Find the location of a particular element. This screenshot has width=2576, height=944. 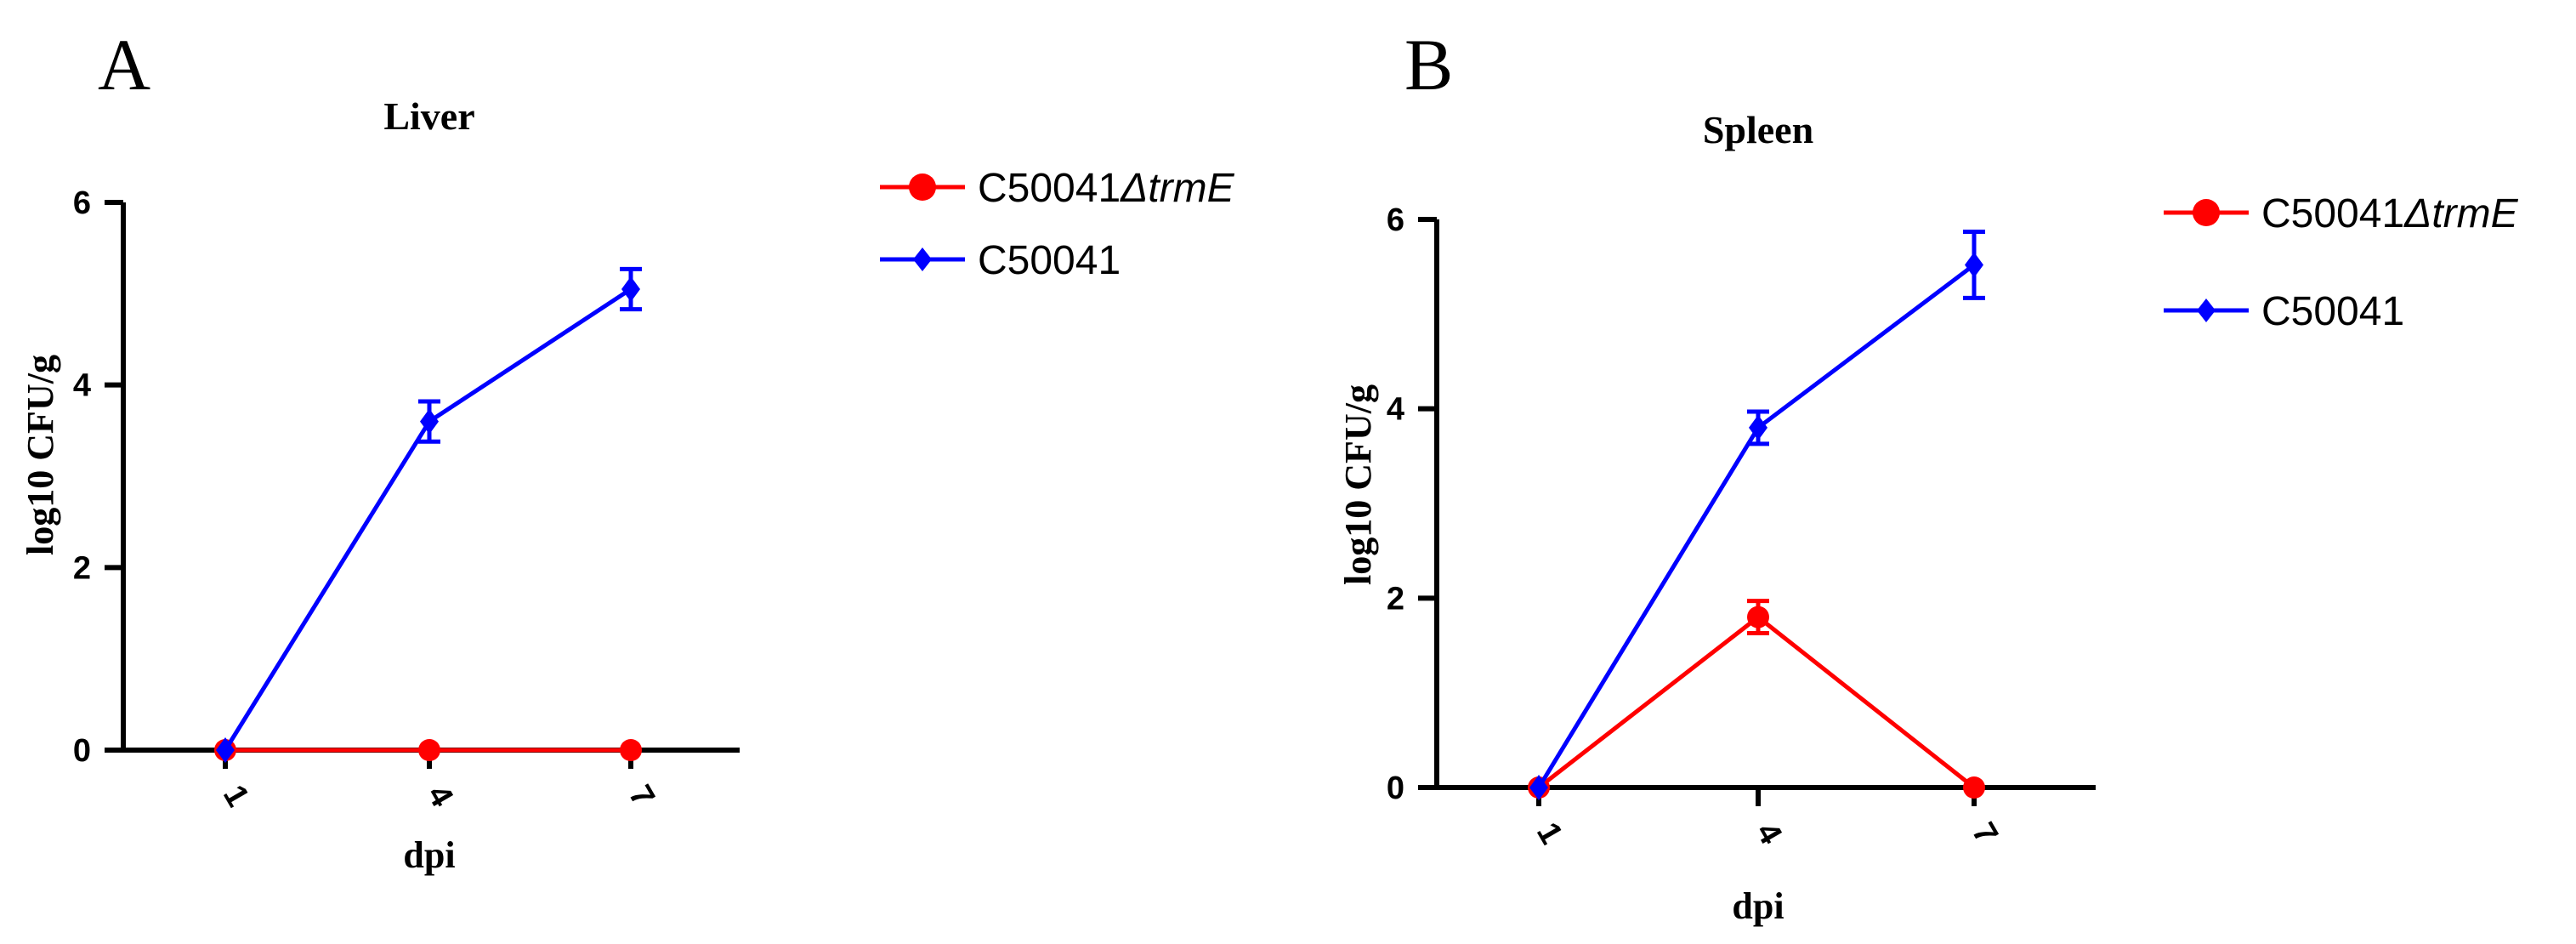

panel-a-x-tick-label: 7 is located at coordinates (641, 796).